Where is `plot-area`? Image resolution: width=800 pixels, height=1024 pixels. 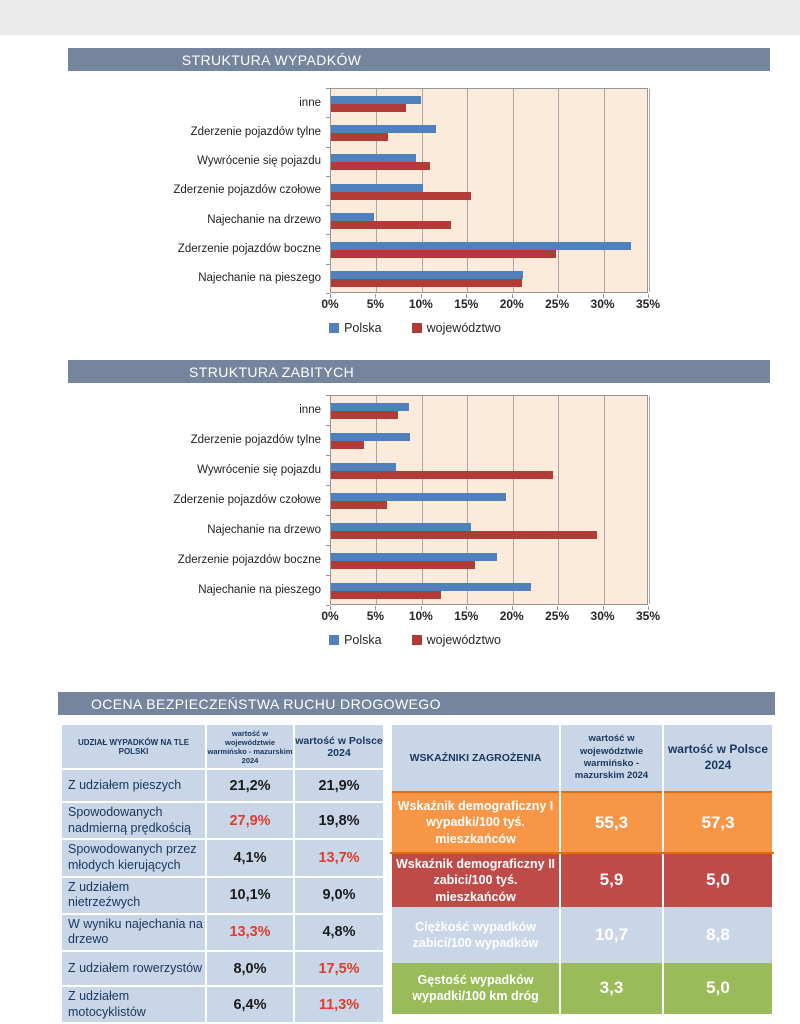
plot-area is located at coordinates (490, 190).